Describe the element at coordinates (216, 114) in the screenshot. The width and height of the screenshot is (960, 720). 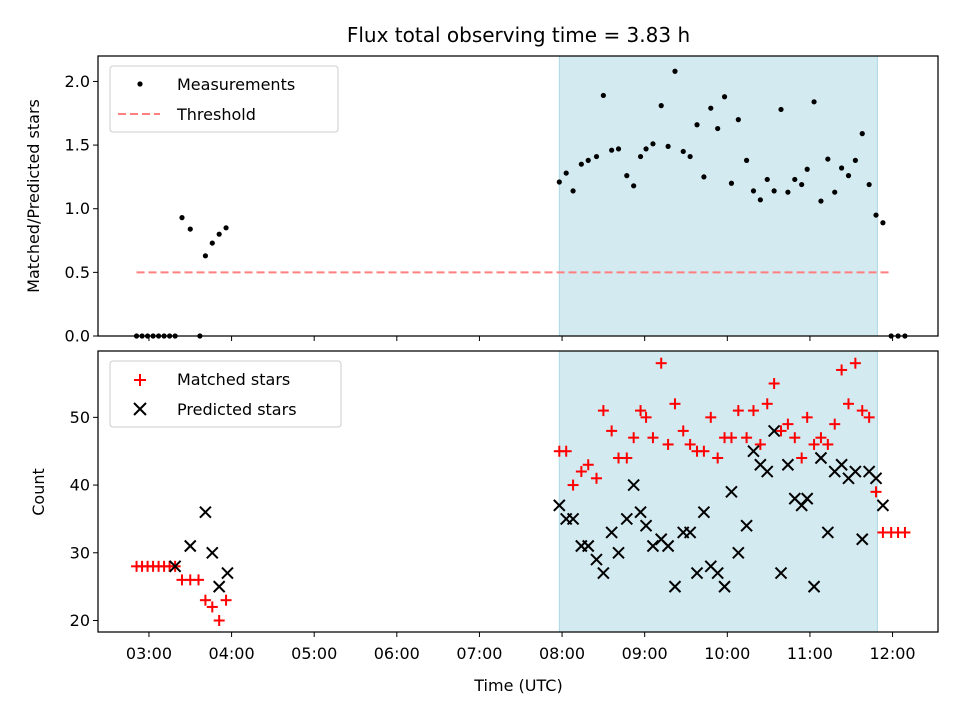
I see `legend-threshold-label: Threshold` at that location.